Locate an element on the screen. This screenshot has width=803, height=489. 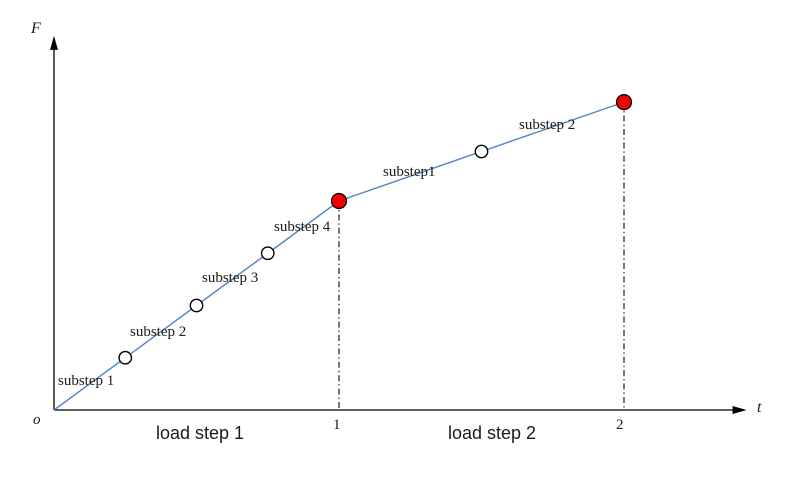
load-step-2-label: load step 2 is located at coordinates (492, 433).